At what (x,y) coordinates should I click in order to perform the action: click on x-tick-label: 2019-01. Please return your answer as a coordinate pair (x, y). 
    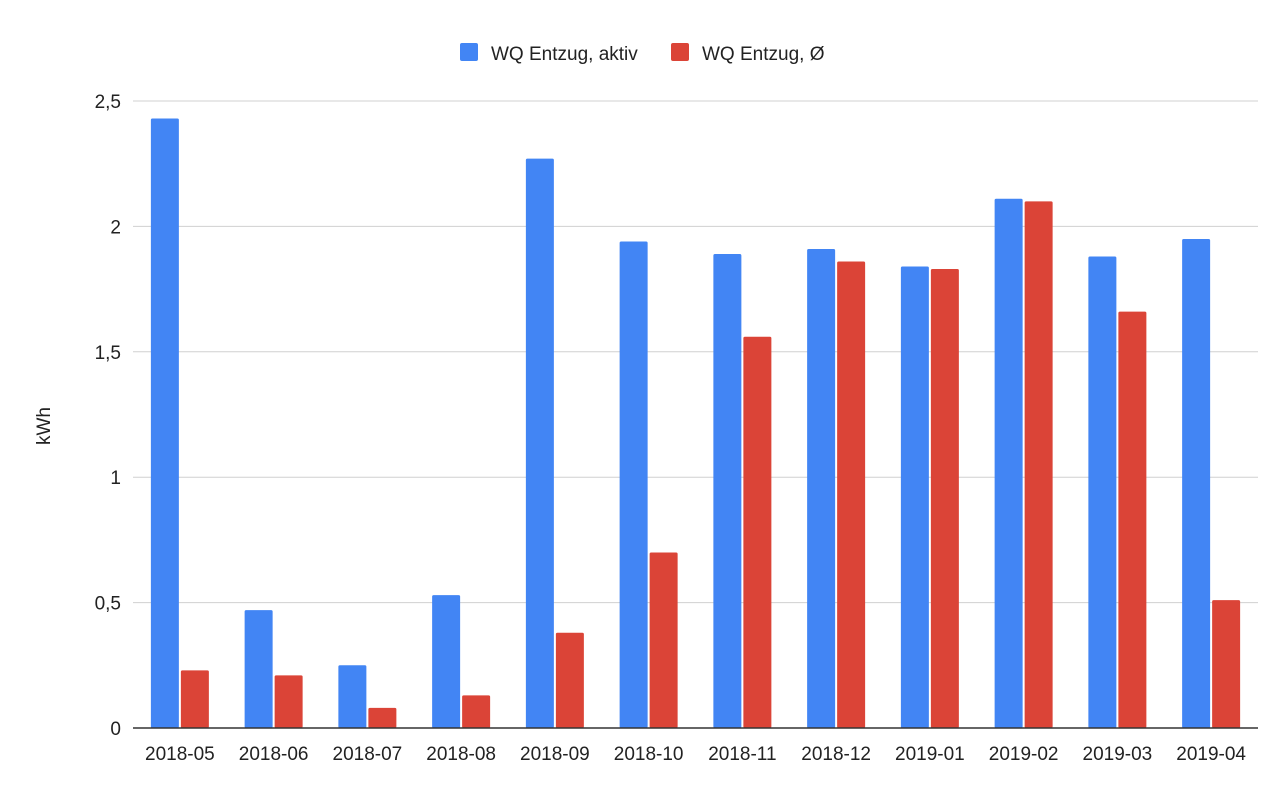
    Looking at the image, I should click on (930, 754).